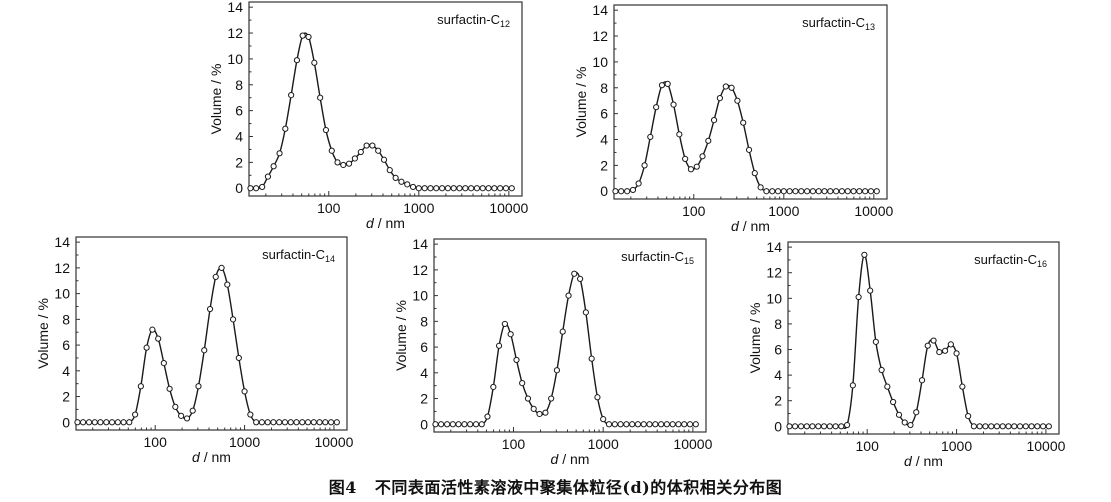 The height and width of the screenshot is (502, 1111). I want to click on plot-frame, so click(923, 338).